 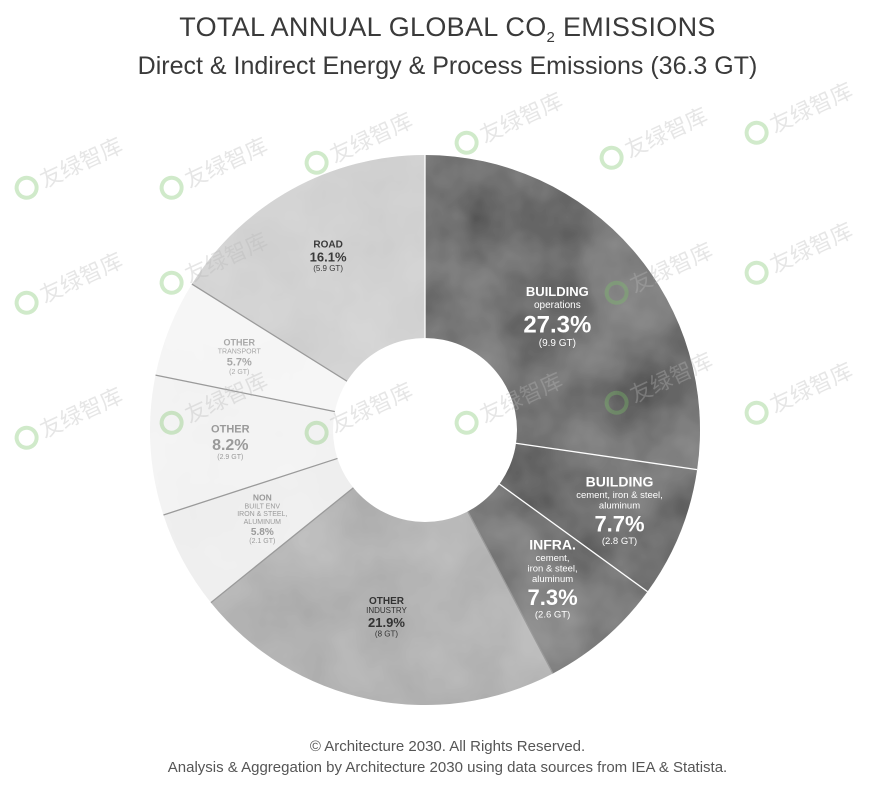 What do you see at coordinates (557, 291) in the screenshot?
I see `label-building-operations-category-line-0: BUILDING` at bounding box center [557, 291].